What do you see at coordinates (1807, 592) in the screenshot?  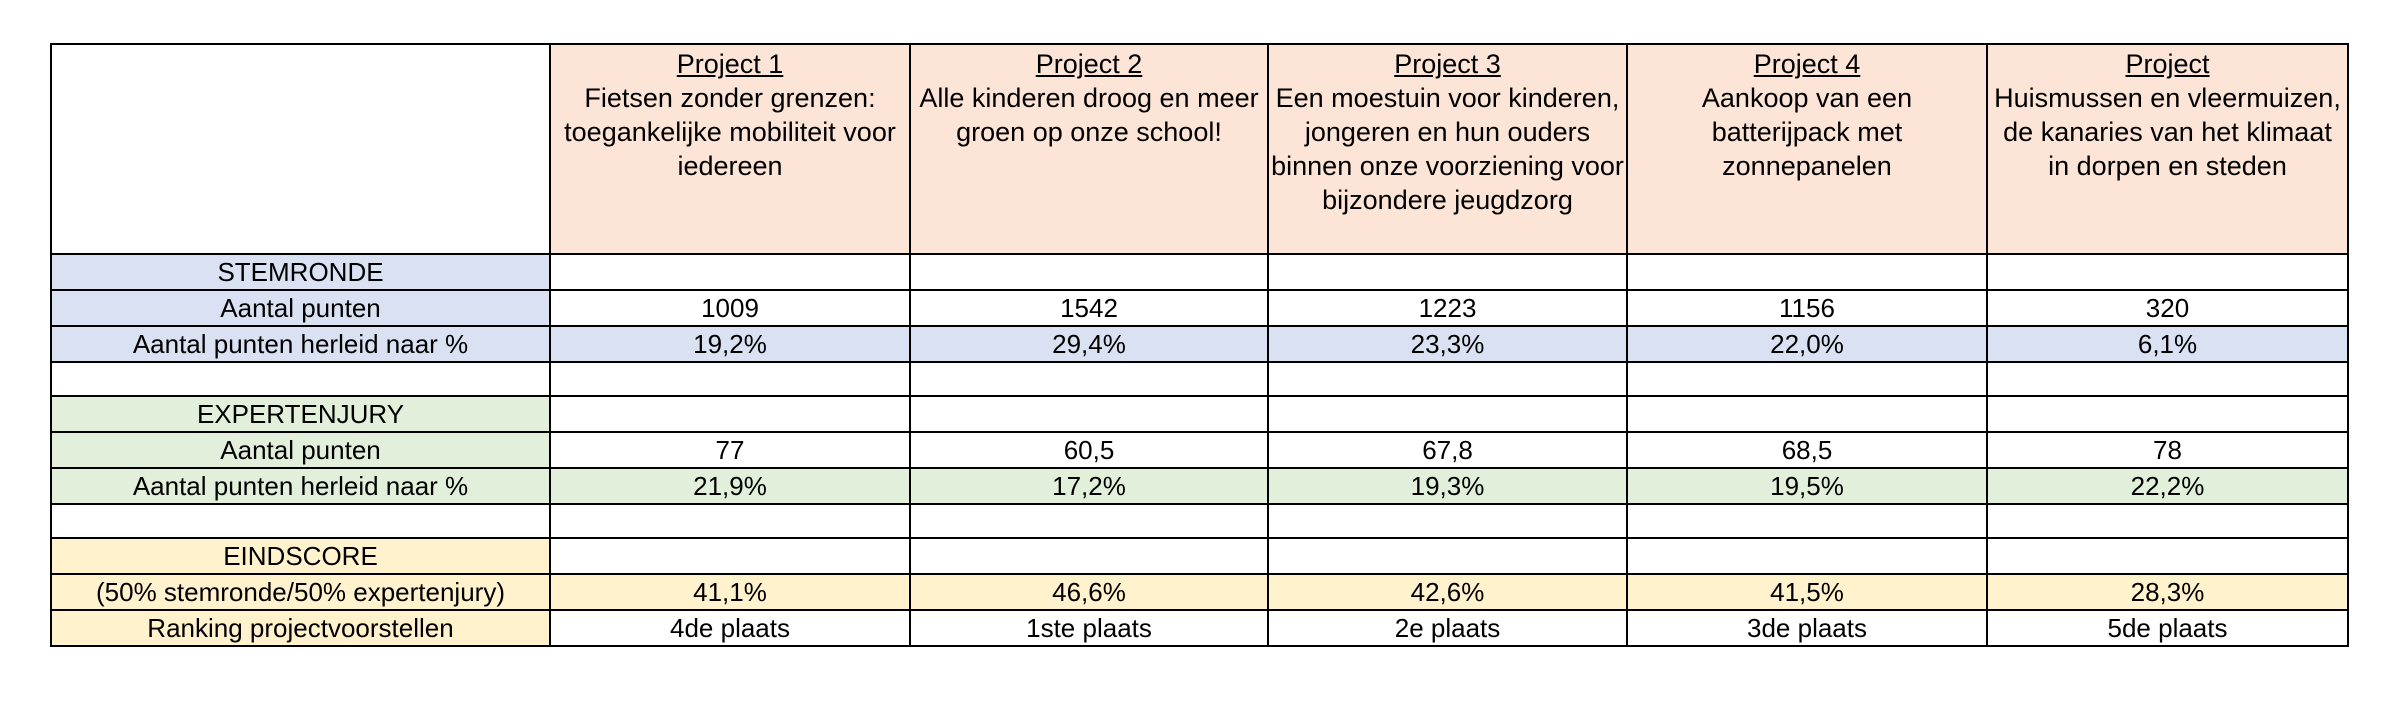 I see `table-cell: 41,5%` at bounding box center [1807, 592].